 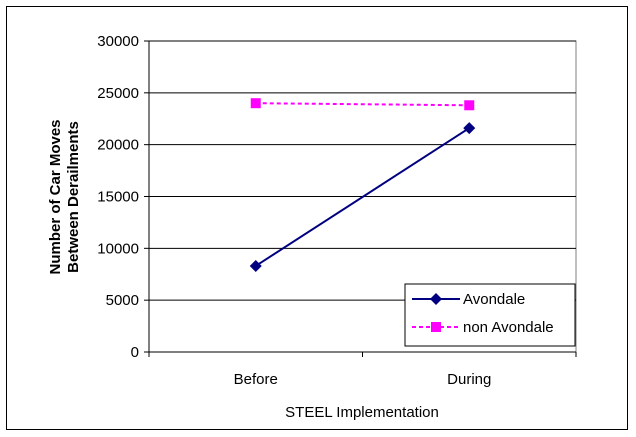 I want to click on series-layer, so click(x=362, y=185).